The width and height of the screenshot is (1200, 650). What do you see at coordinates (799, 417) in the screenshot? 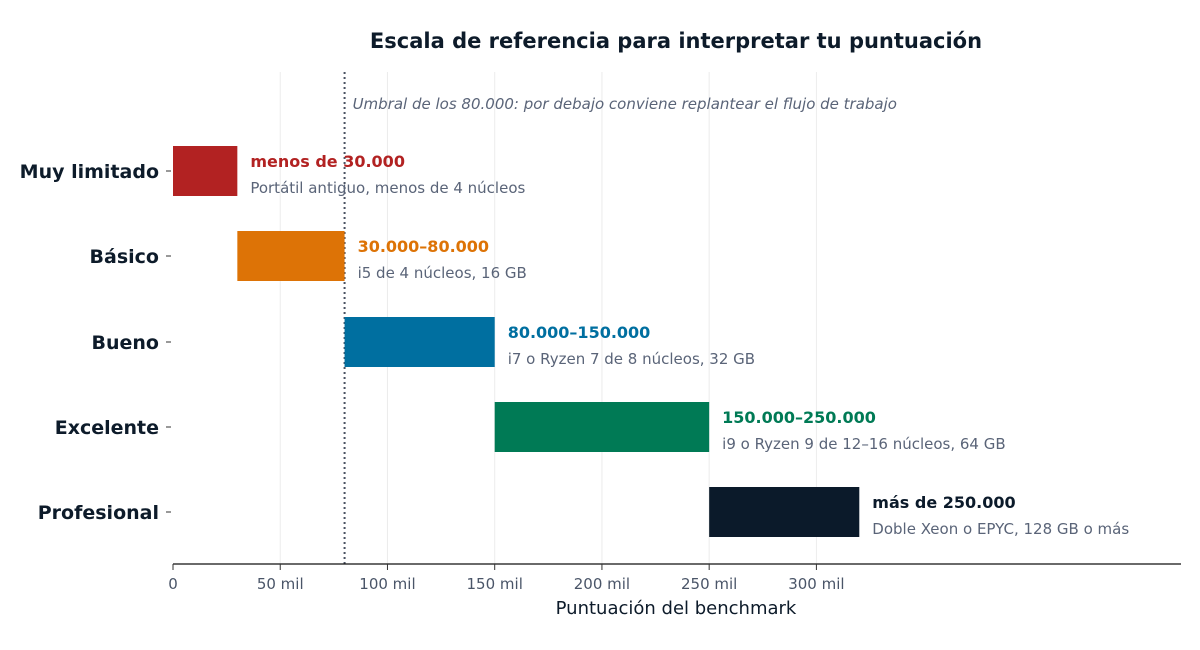
I see `bar-range-label-3: 150.000–250.000` at bounding box center [799, 417].